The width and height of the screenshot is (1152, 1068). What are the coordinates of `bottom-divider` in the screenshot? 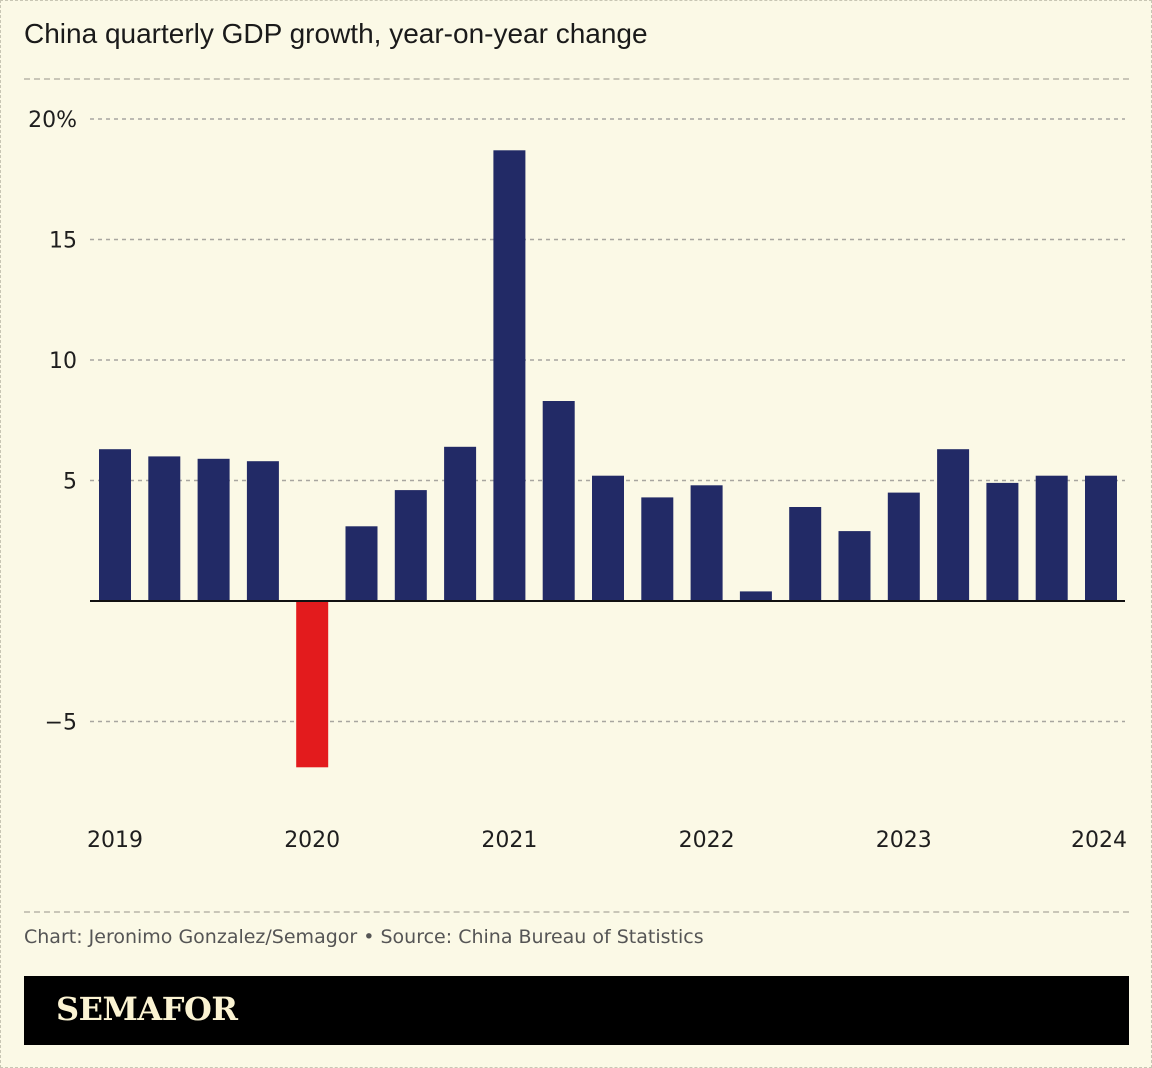 It's located at (576, 912).